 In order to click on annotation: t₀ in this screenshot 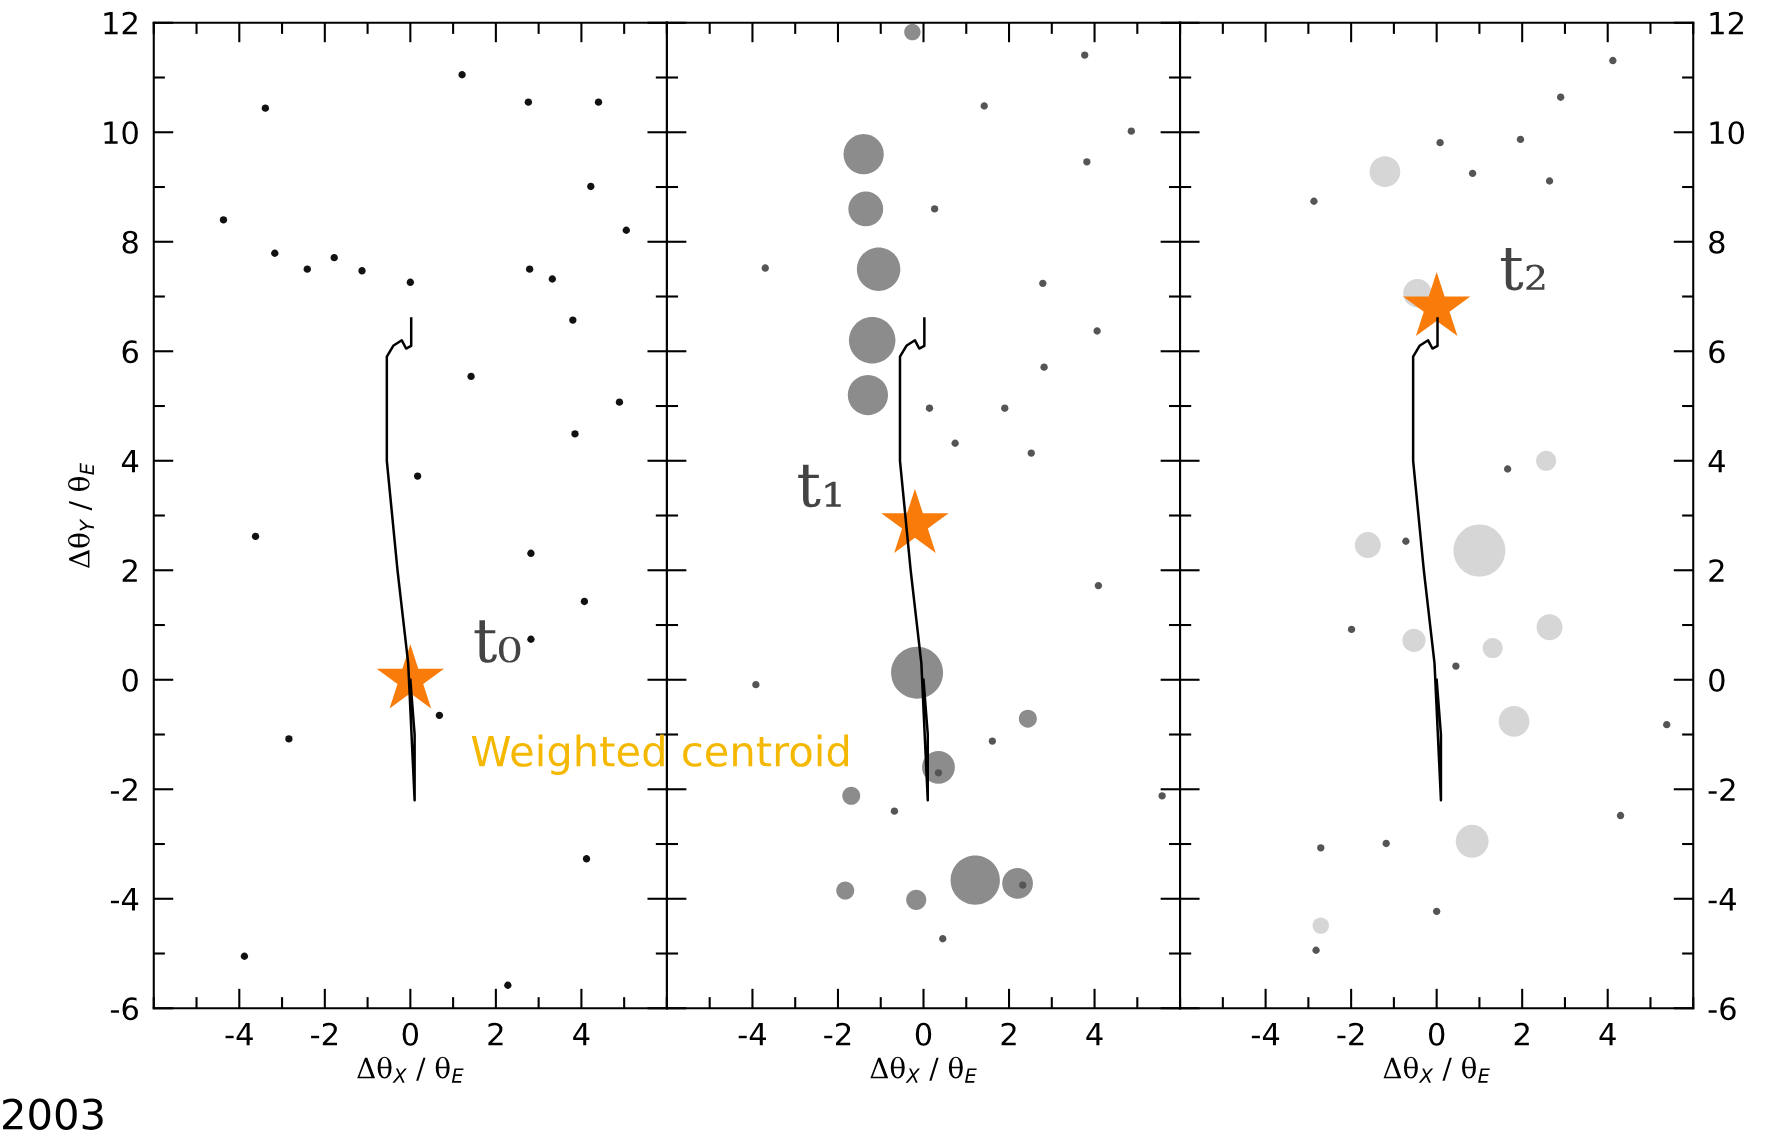, I will do `click(497, 641)`.